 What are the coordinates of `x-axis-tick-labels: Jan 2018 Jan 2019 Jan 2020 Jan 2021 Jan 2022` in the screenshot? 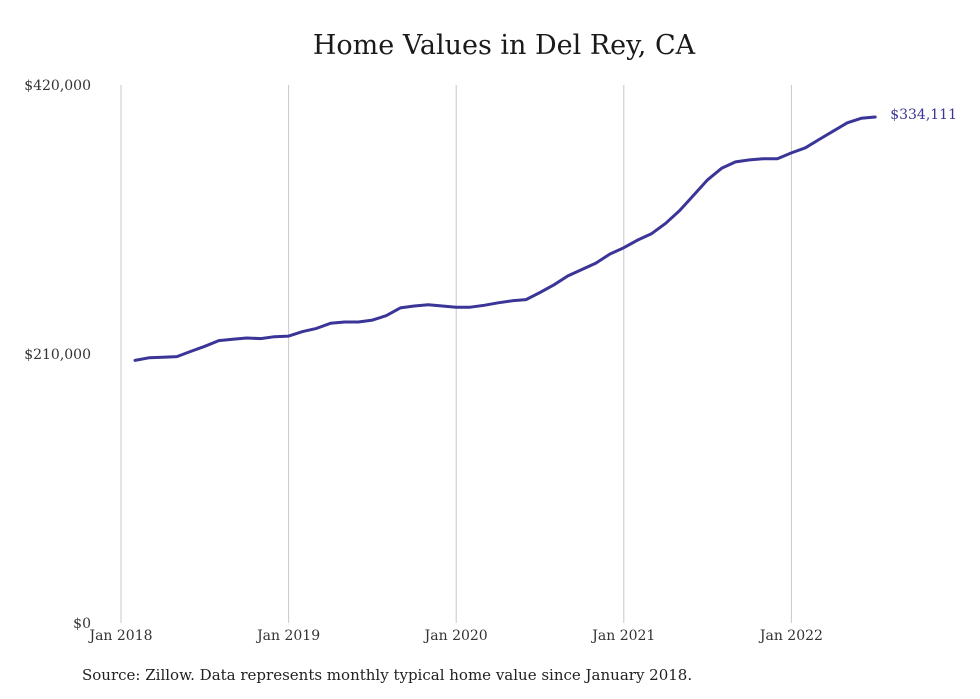 It's located at (454, 636).